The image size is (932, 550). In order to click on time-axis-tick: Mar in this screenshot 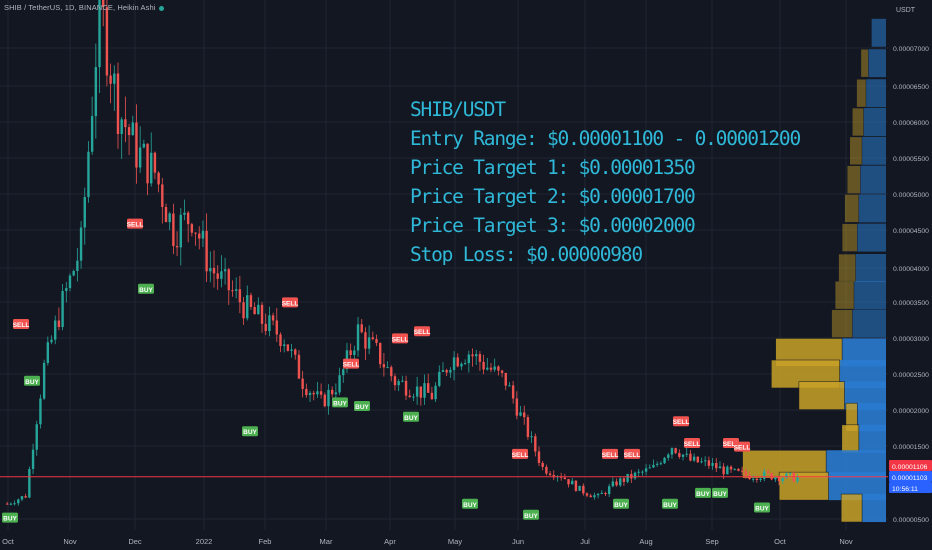, I will do `click(326, 541)`.